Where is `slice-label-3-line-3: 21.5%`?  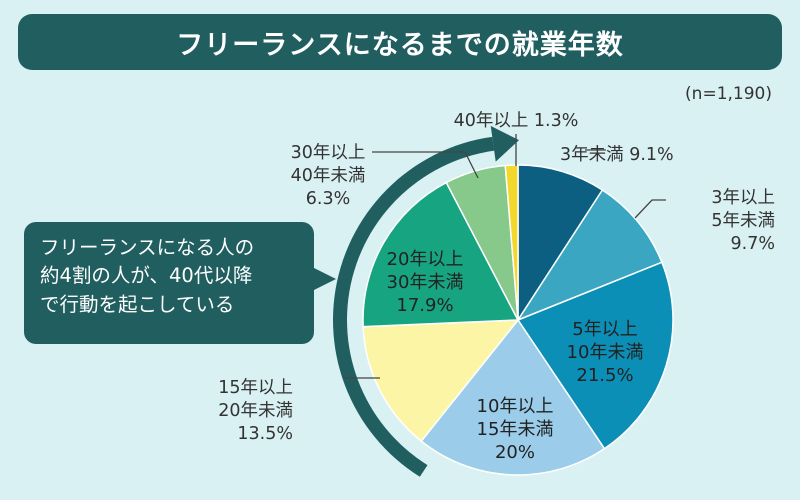
slice-label-3-line-3: 21.5% is located at coordinates (604, 375).